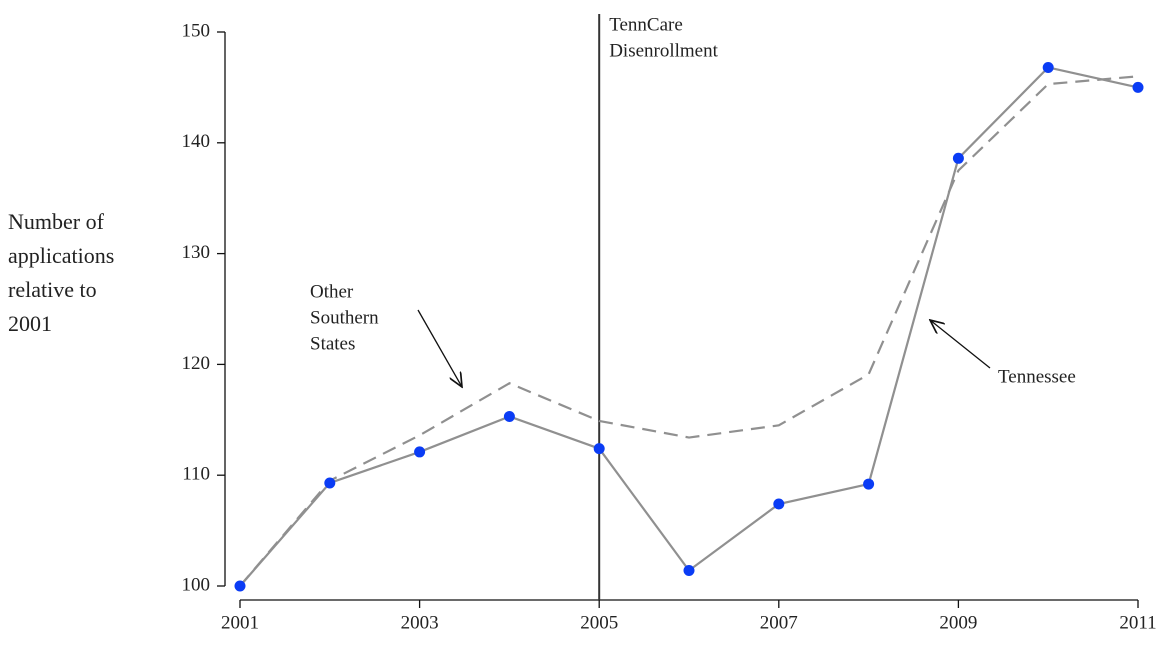 Image resolution: width=1166 pixels, height=647 pixels. I want to click on event-label: Disenrollment, so click(663, 50).